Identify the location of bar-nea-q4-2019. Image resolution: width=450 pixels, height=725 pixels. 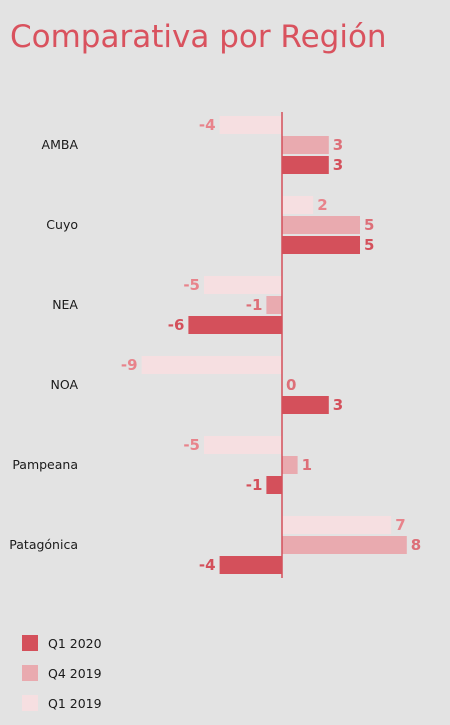
(274, 305).